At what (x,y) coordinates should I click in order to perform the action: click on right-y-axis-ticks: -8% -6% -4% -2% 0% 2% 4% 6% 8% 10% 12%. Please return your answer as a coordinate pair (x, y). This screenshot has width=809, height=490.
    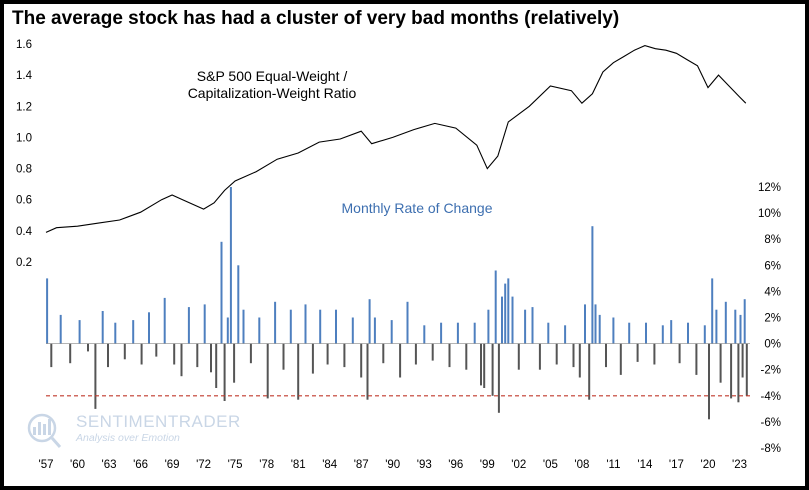
    Looking at the image, I should click on (769, 318).